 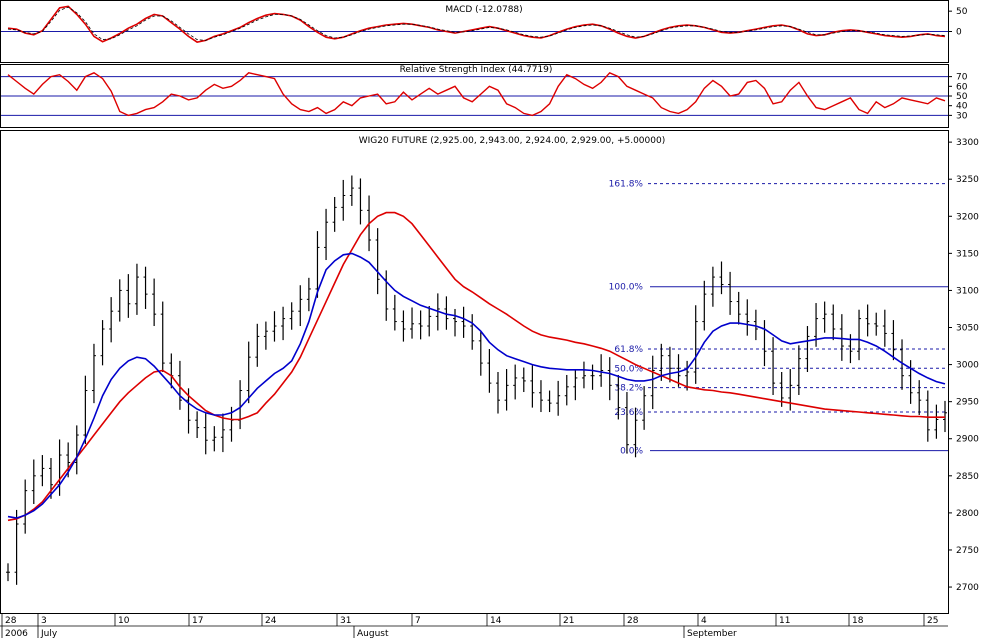 I want to click on x-month-label: September, so click(x=712, y=633).